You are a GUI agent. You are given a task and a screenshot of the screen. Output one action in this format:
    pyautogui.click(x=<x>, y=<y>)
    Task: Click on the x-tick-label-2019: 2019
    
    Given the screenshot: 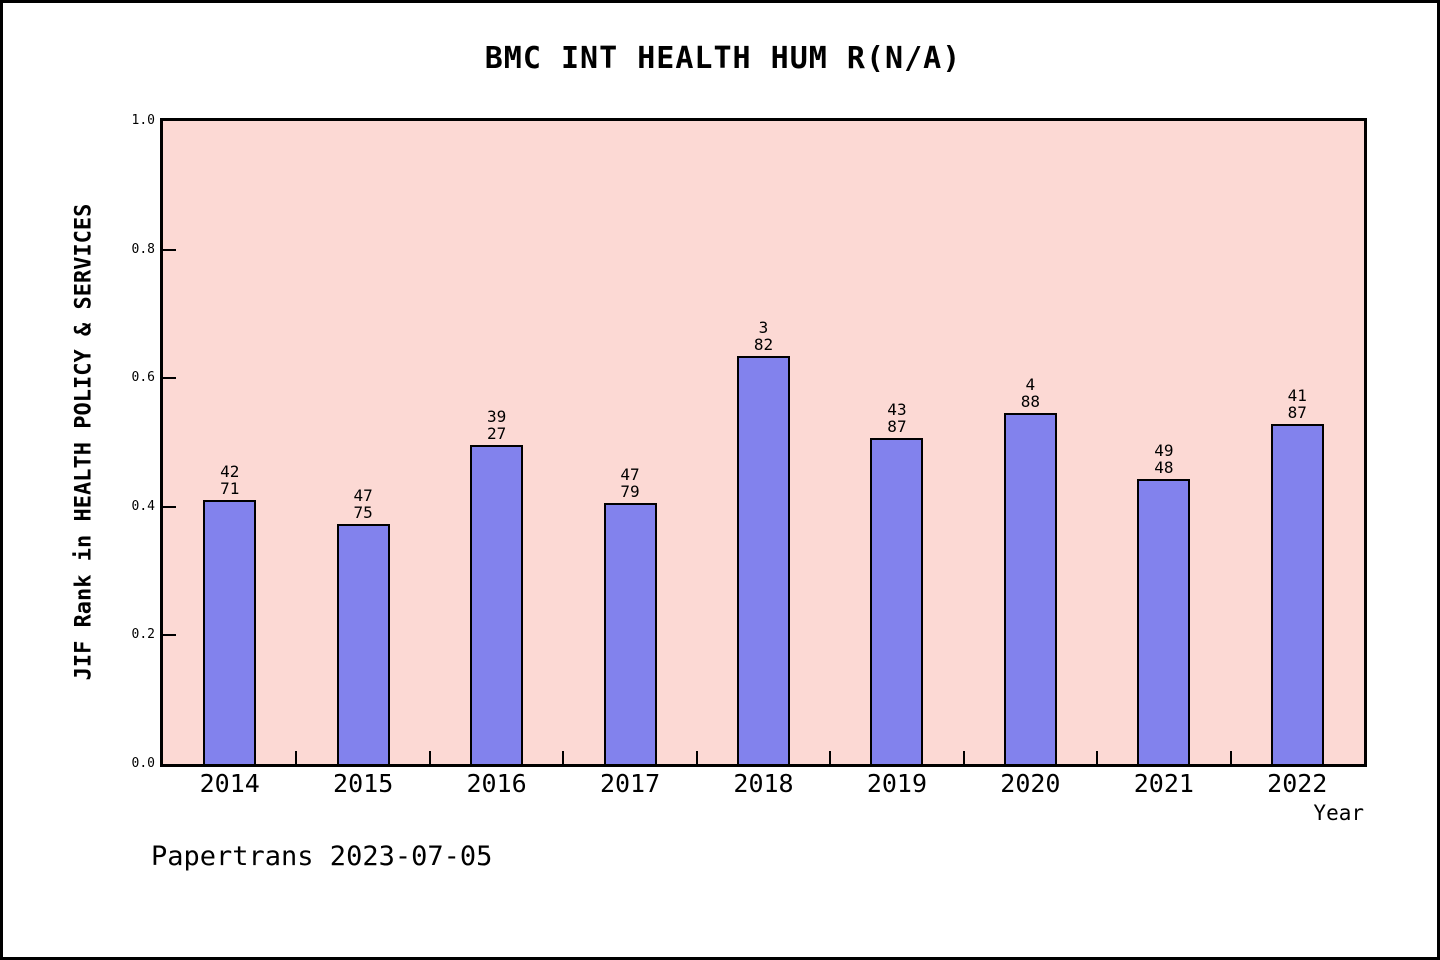 What is the action you would take?
    pyautogui.click(x=897, y=783)
    